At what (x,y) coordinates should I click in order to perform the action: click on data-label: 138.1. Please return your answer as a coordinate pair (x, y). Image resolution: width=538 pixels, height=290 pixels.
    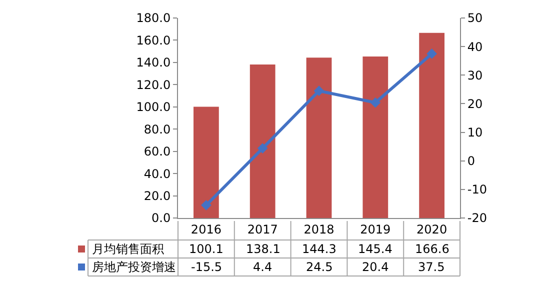
    Looking at the image, I should click on (263, 249).